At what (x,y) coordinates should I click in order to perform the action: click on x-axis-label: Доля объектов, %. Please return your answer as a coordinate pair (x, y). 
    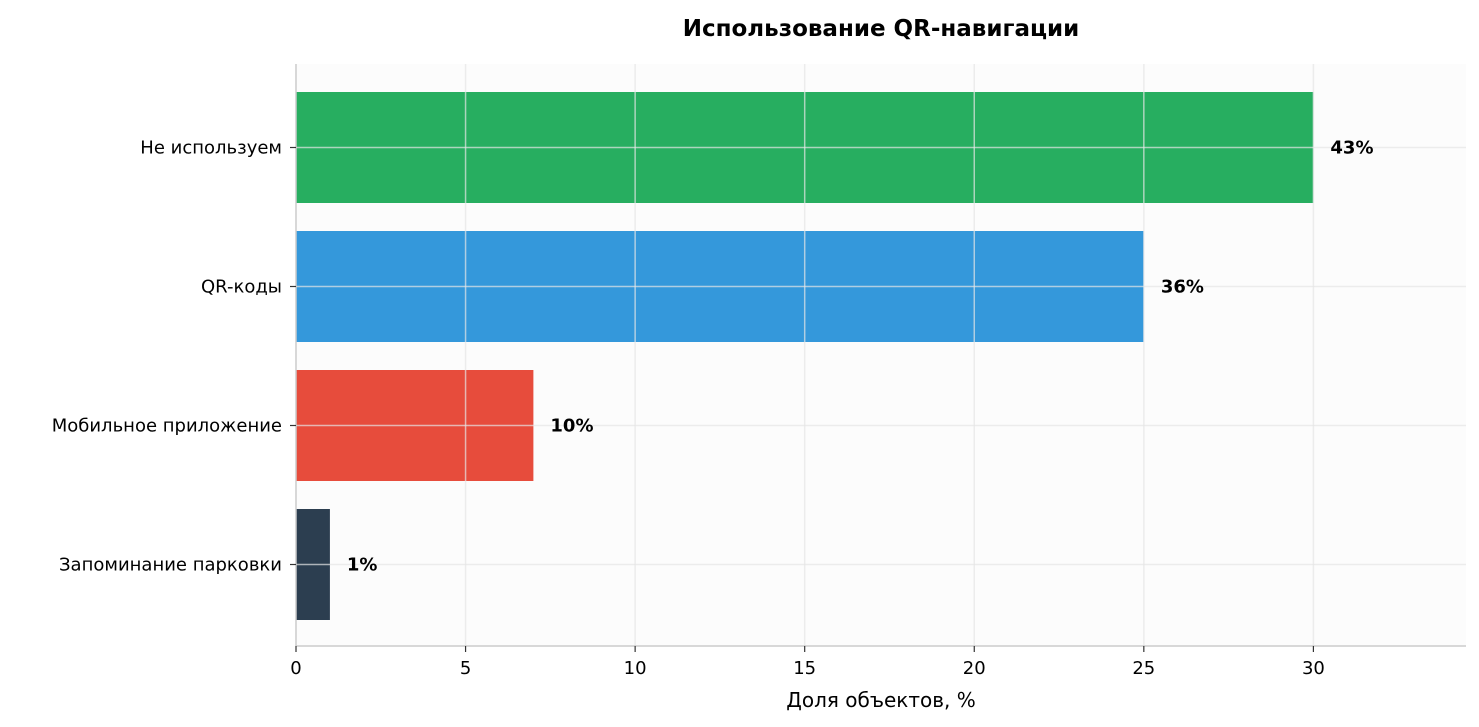
    Looking at the image, I should click on (881, 700).